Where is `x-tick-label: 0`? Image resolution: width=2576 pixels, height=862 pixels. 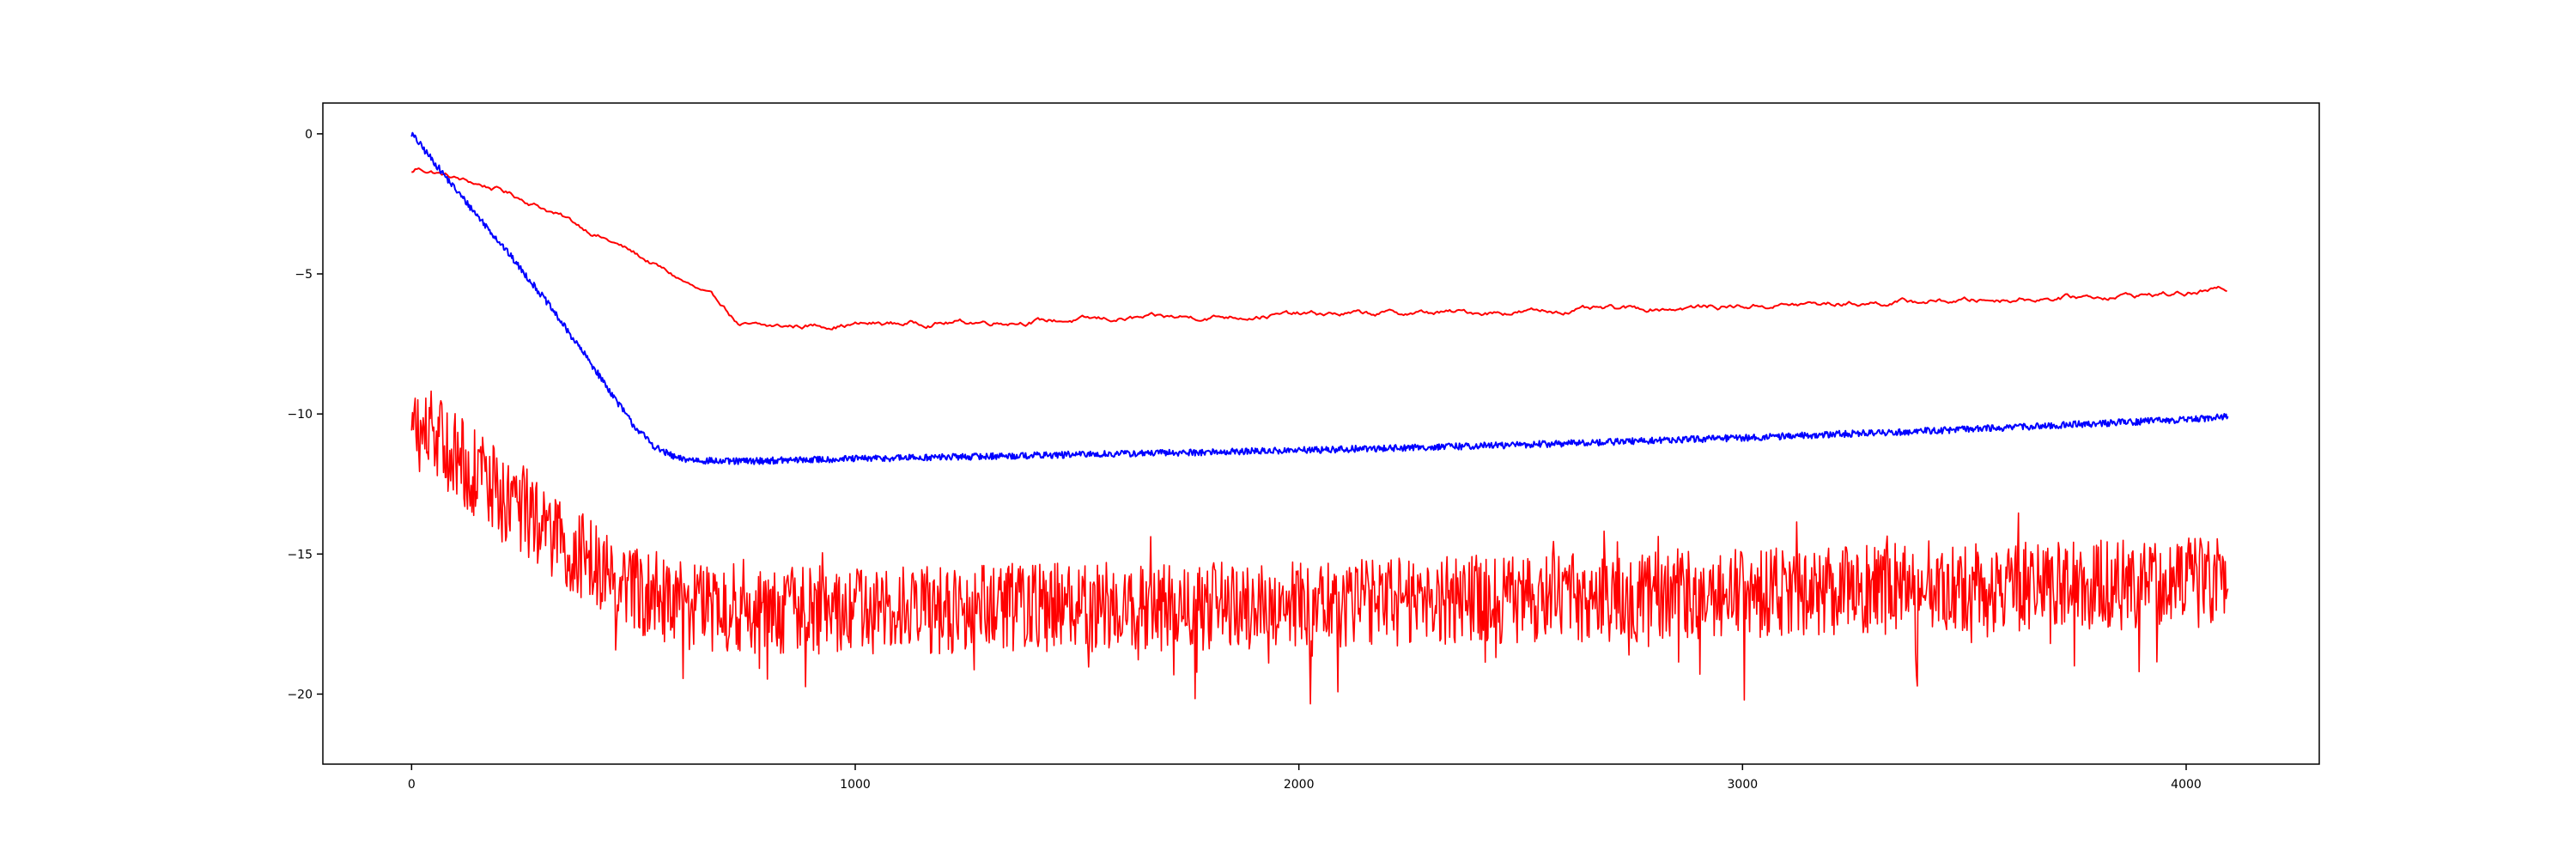 x-tick-label: 0 is located at coordinates (412, 785).